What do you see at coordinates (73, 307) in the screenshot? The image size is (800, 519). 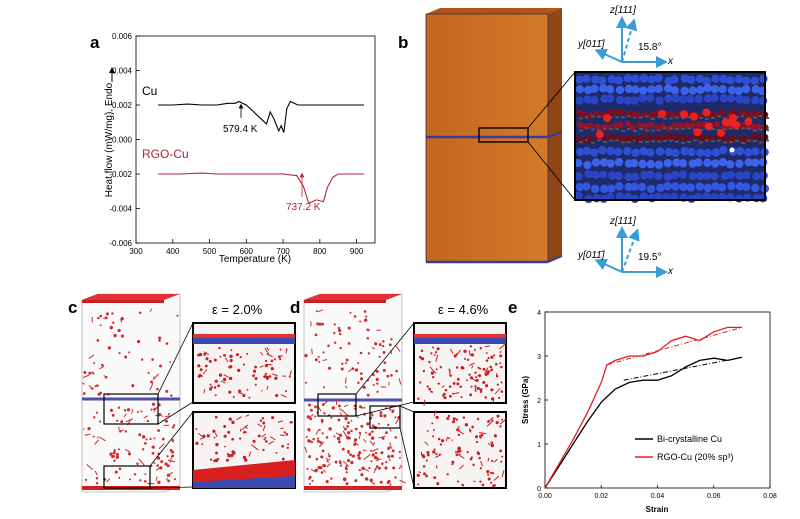 I see `panel-label-c: c` at bounding box center [73, 307].